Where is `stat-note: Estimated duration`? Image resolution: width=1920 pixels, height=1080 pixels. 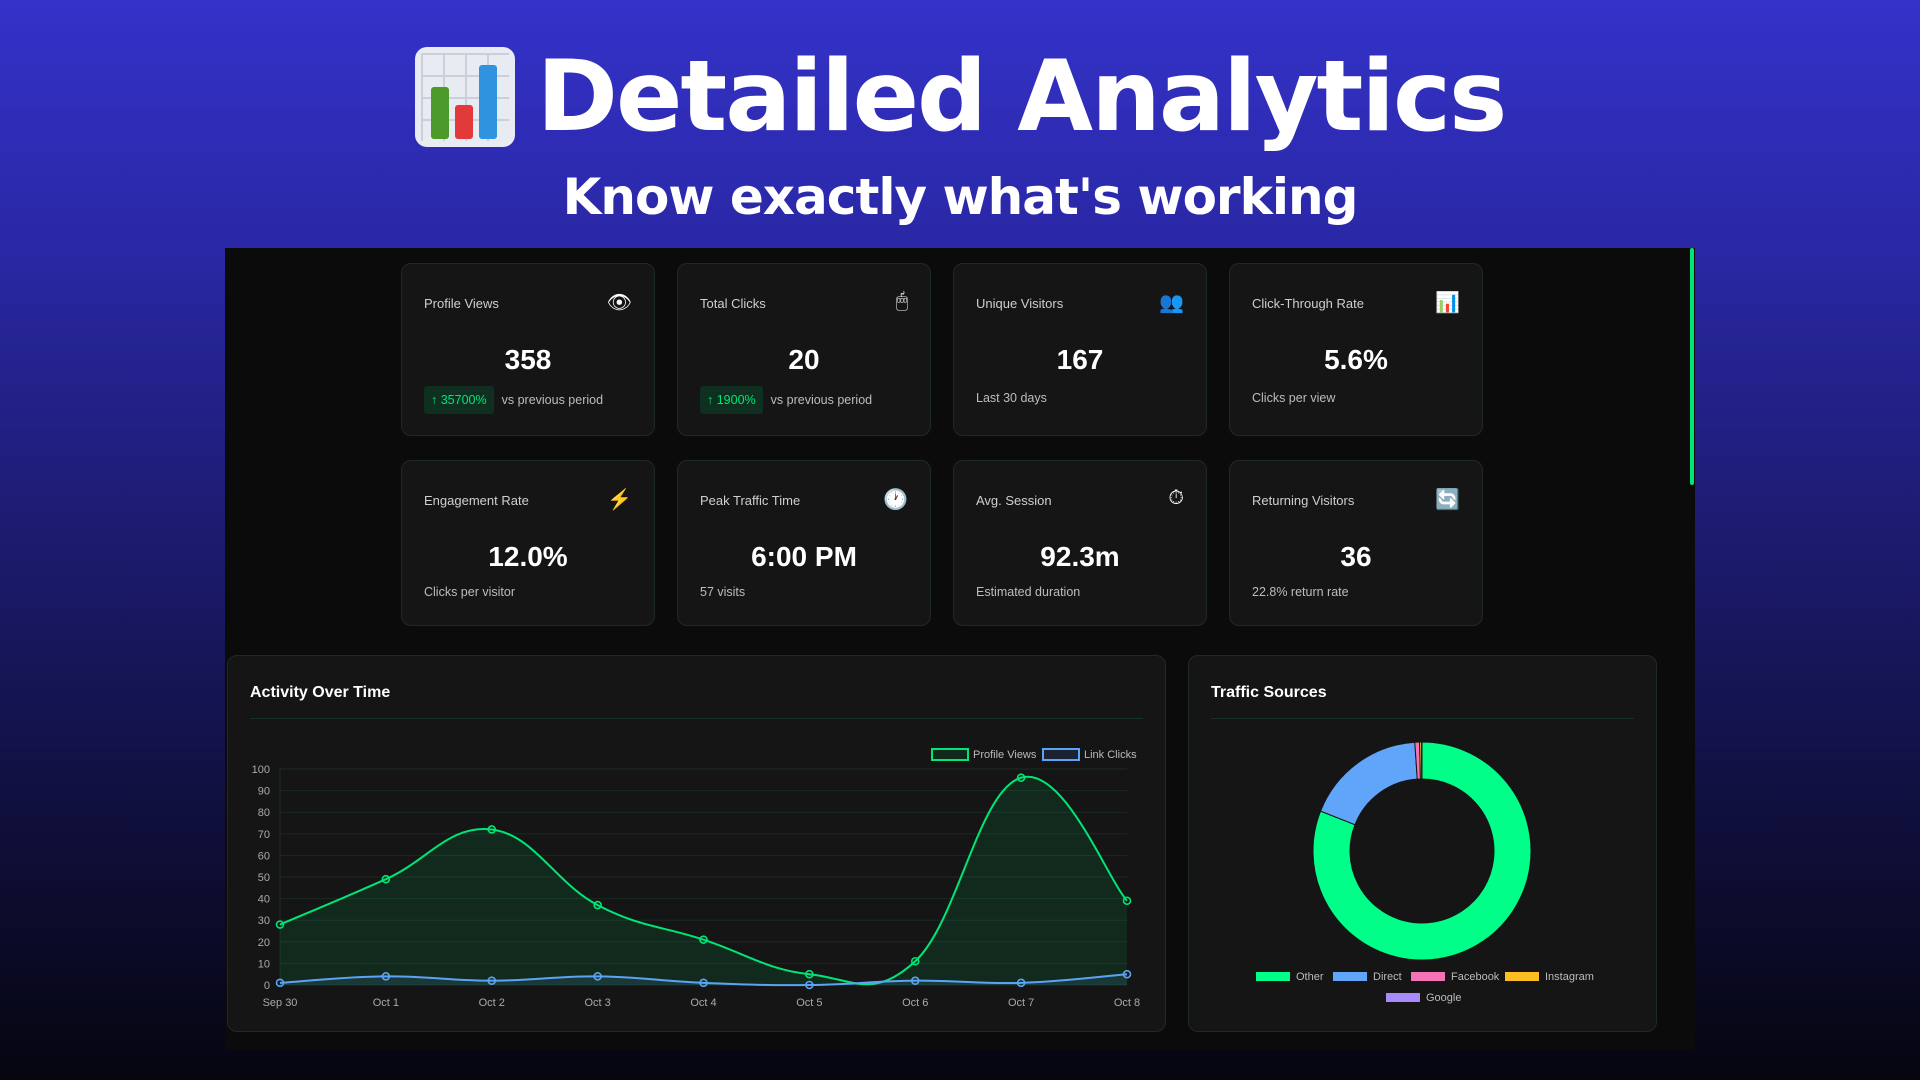 stat-note: Estimated duration is located at coordinates (1028, 592).